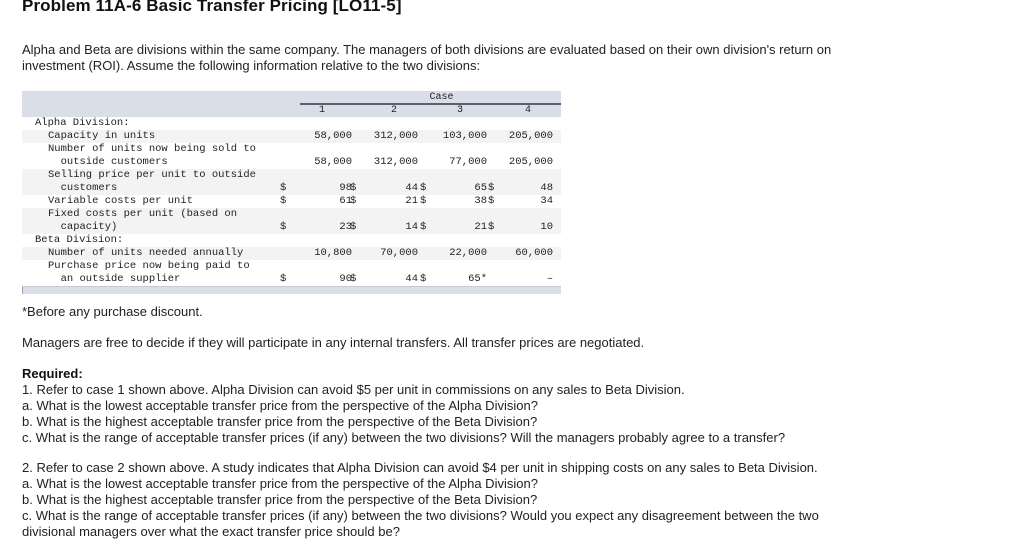  Describe the element at coordinates (345, 201) in the screenshot. I see `table-cell: 61` at that location.